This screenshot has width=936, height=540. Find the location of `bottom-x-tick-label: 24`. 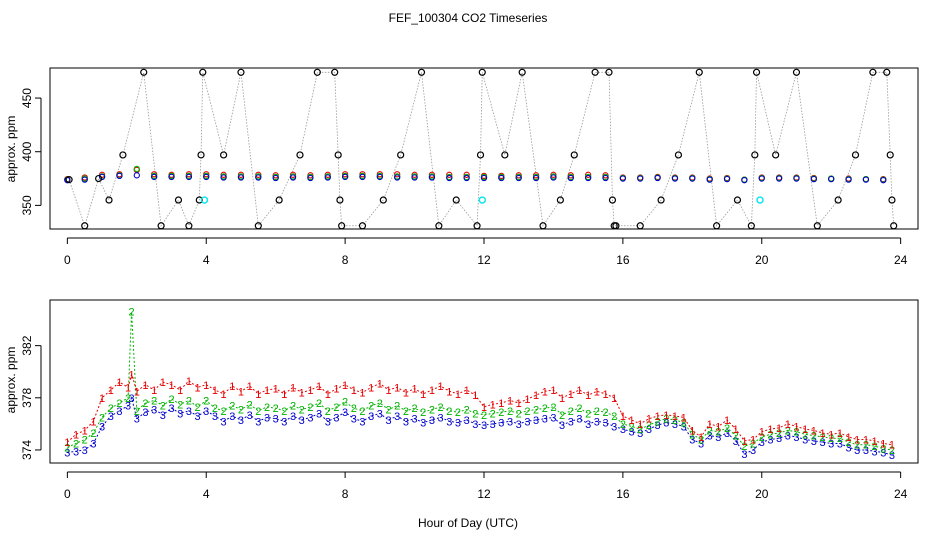

bottom-x-tick-label: 24 is located at coordinates (901, 494).